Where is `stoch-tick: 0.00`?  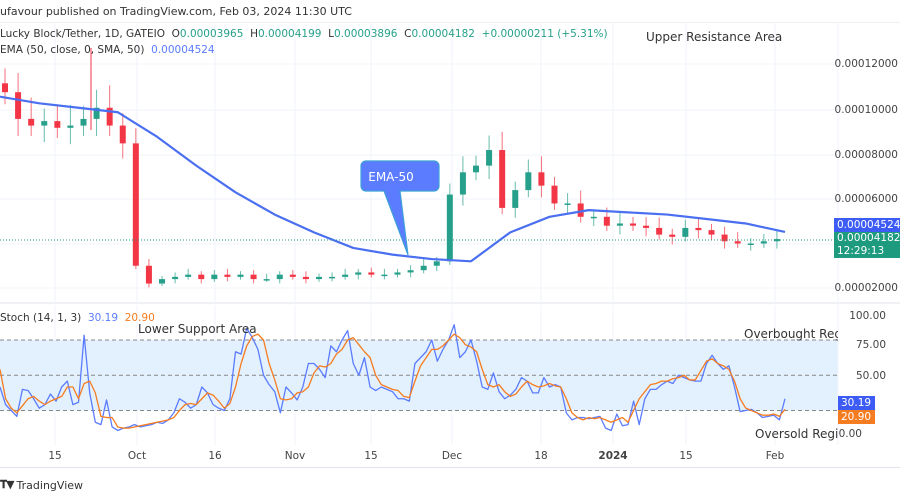
stoch-tick: 0.00 is located at coordinates (850, 434).